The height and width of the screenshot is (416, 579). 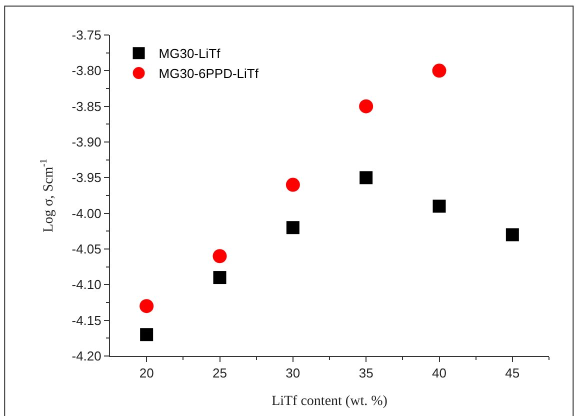 What do you see at coordinates (87, 142) in the screenshot?
I see `y-tick-label: -3.90` at bounding box center [87, 142].